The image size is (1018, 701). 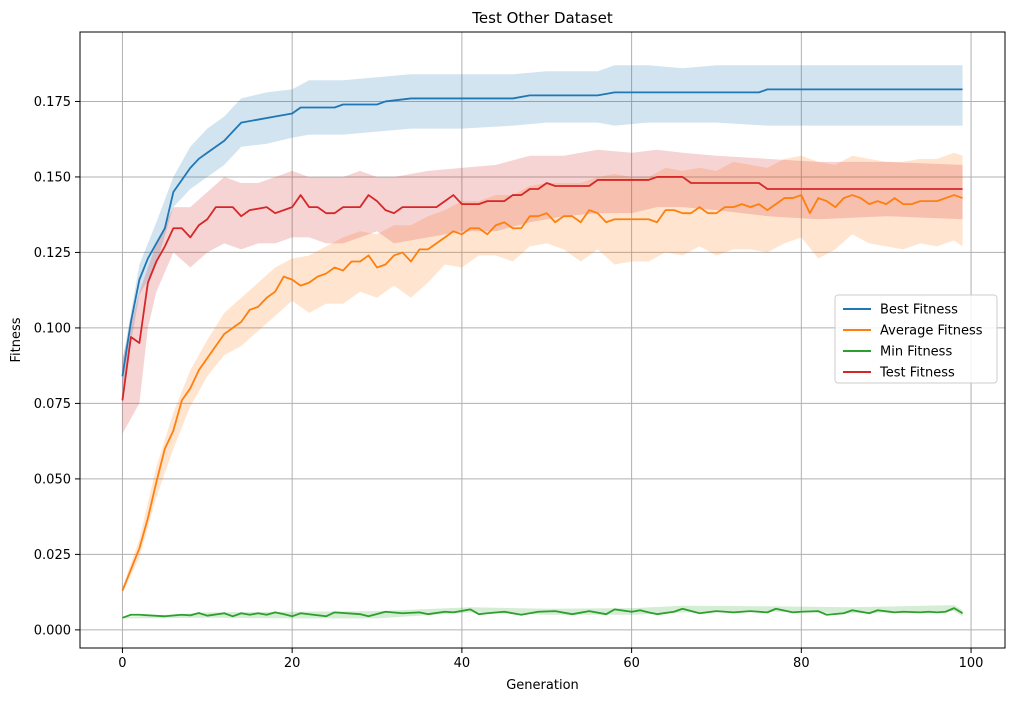 What do you see at coordinates (917, 373) in the screenshot?
I see `legend-label: Test Fitness` at bounding box center [917, 373].